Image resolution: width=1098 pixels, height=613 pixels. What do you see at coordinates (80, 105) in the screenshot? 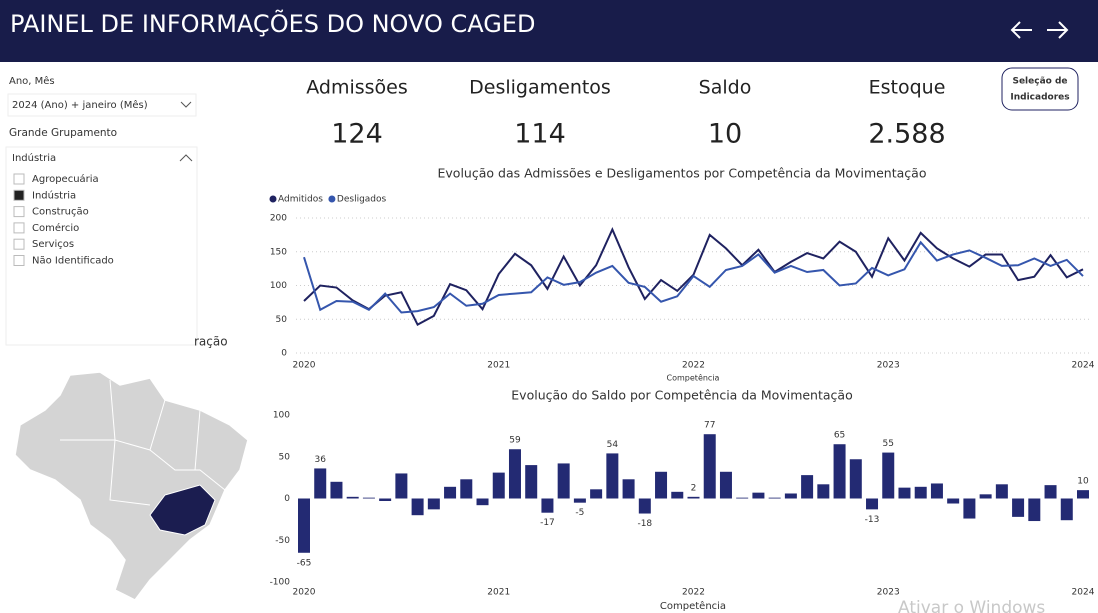
I see `dropdown-value: 2024 (Ano) + janeiro (Mês)` at bounding box center [80, 105].